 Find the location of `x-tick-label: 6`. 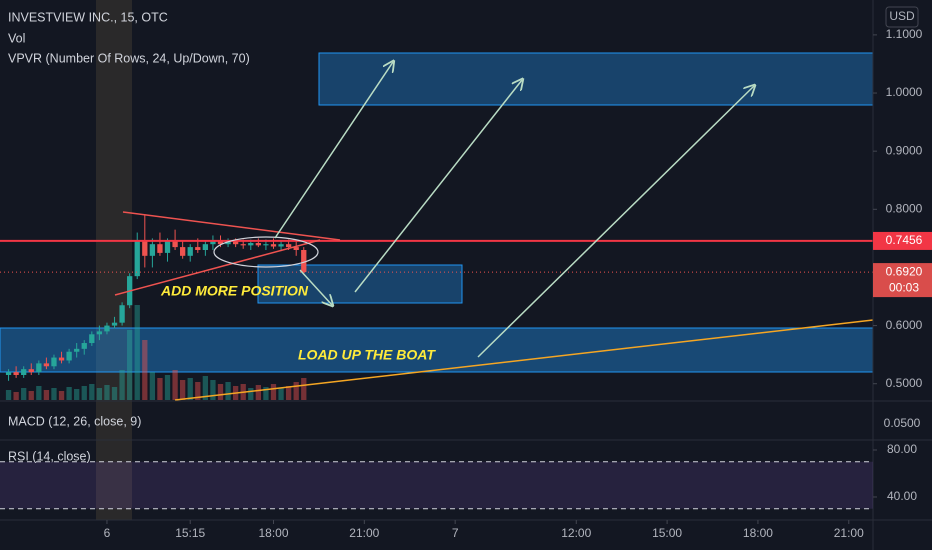

x-tick-label: 6 is located at coordinates (107, 533).